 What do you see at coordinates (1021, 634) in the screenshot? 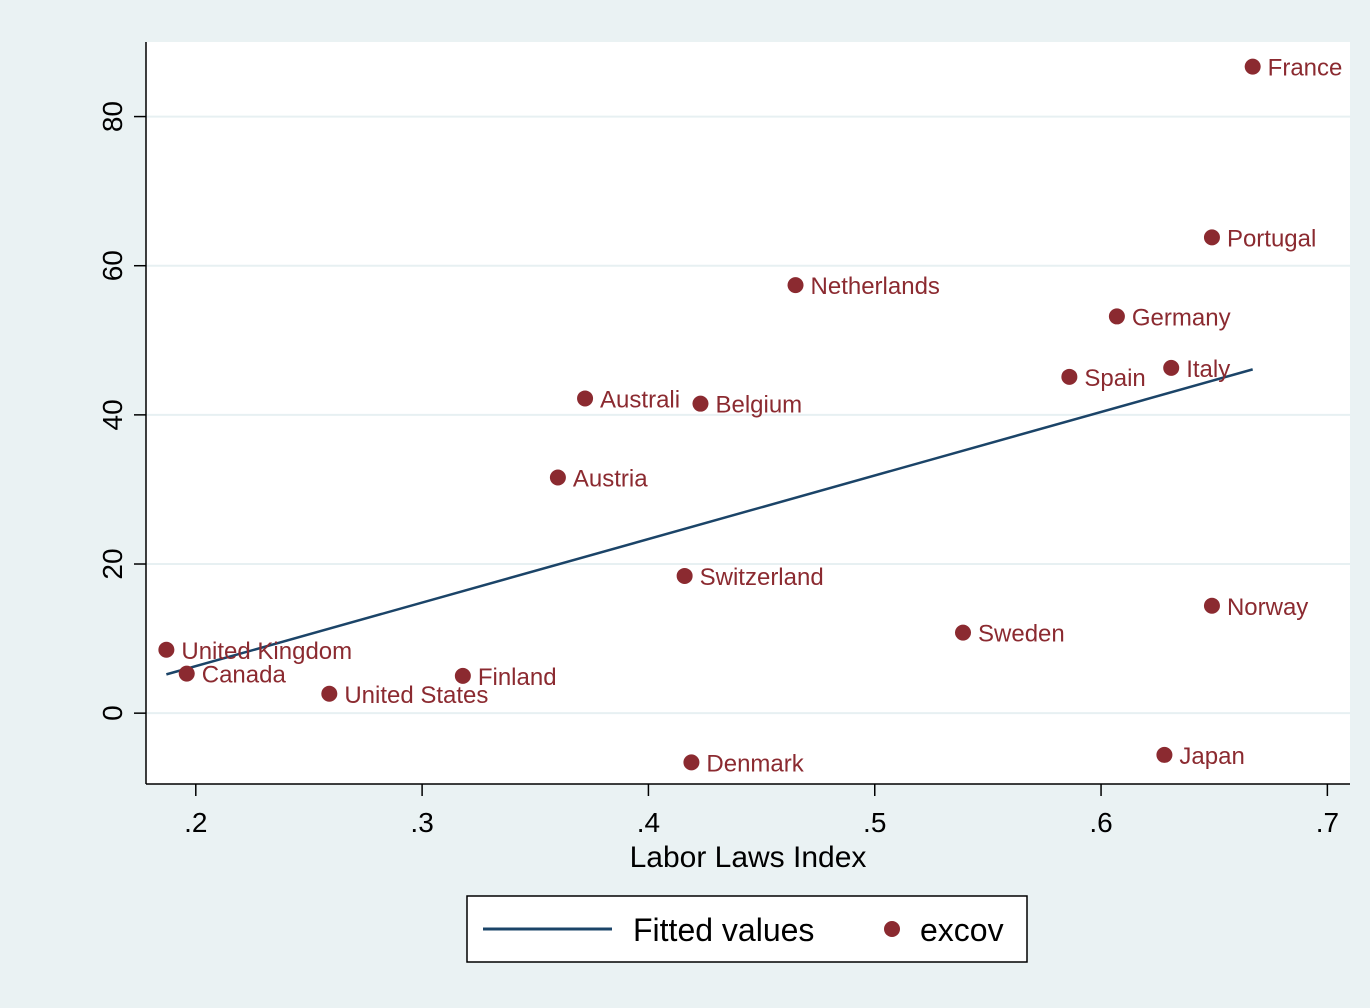
I see `point-label: Sweden` at bounding box center [1021, 634].